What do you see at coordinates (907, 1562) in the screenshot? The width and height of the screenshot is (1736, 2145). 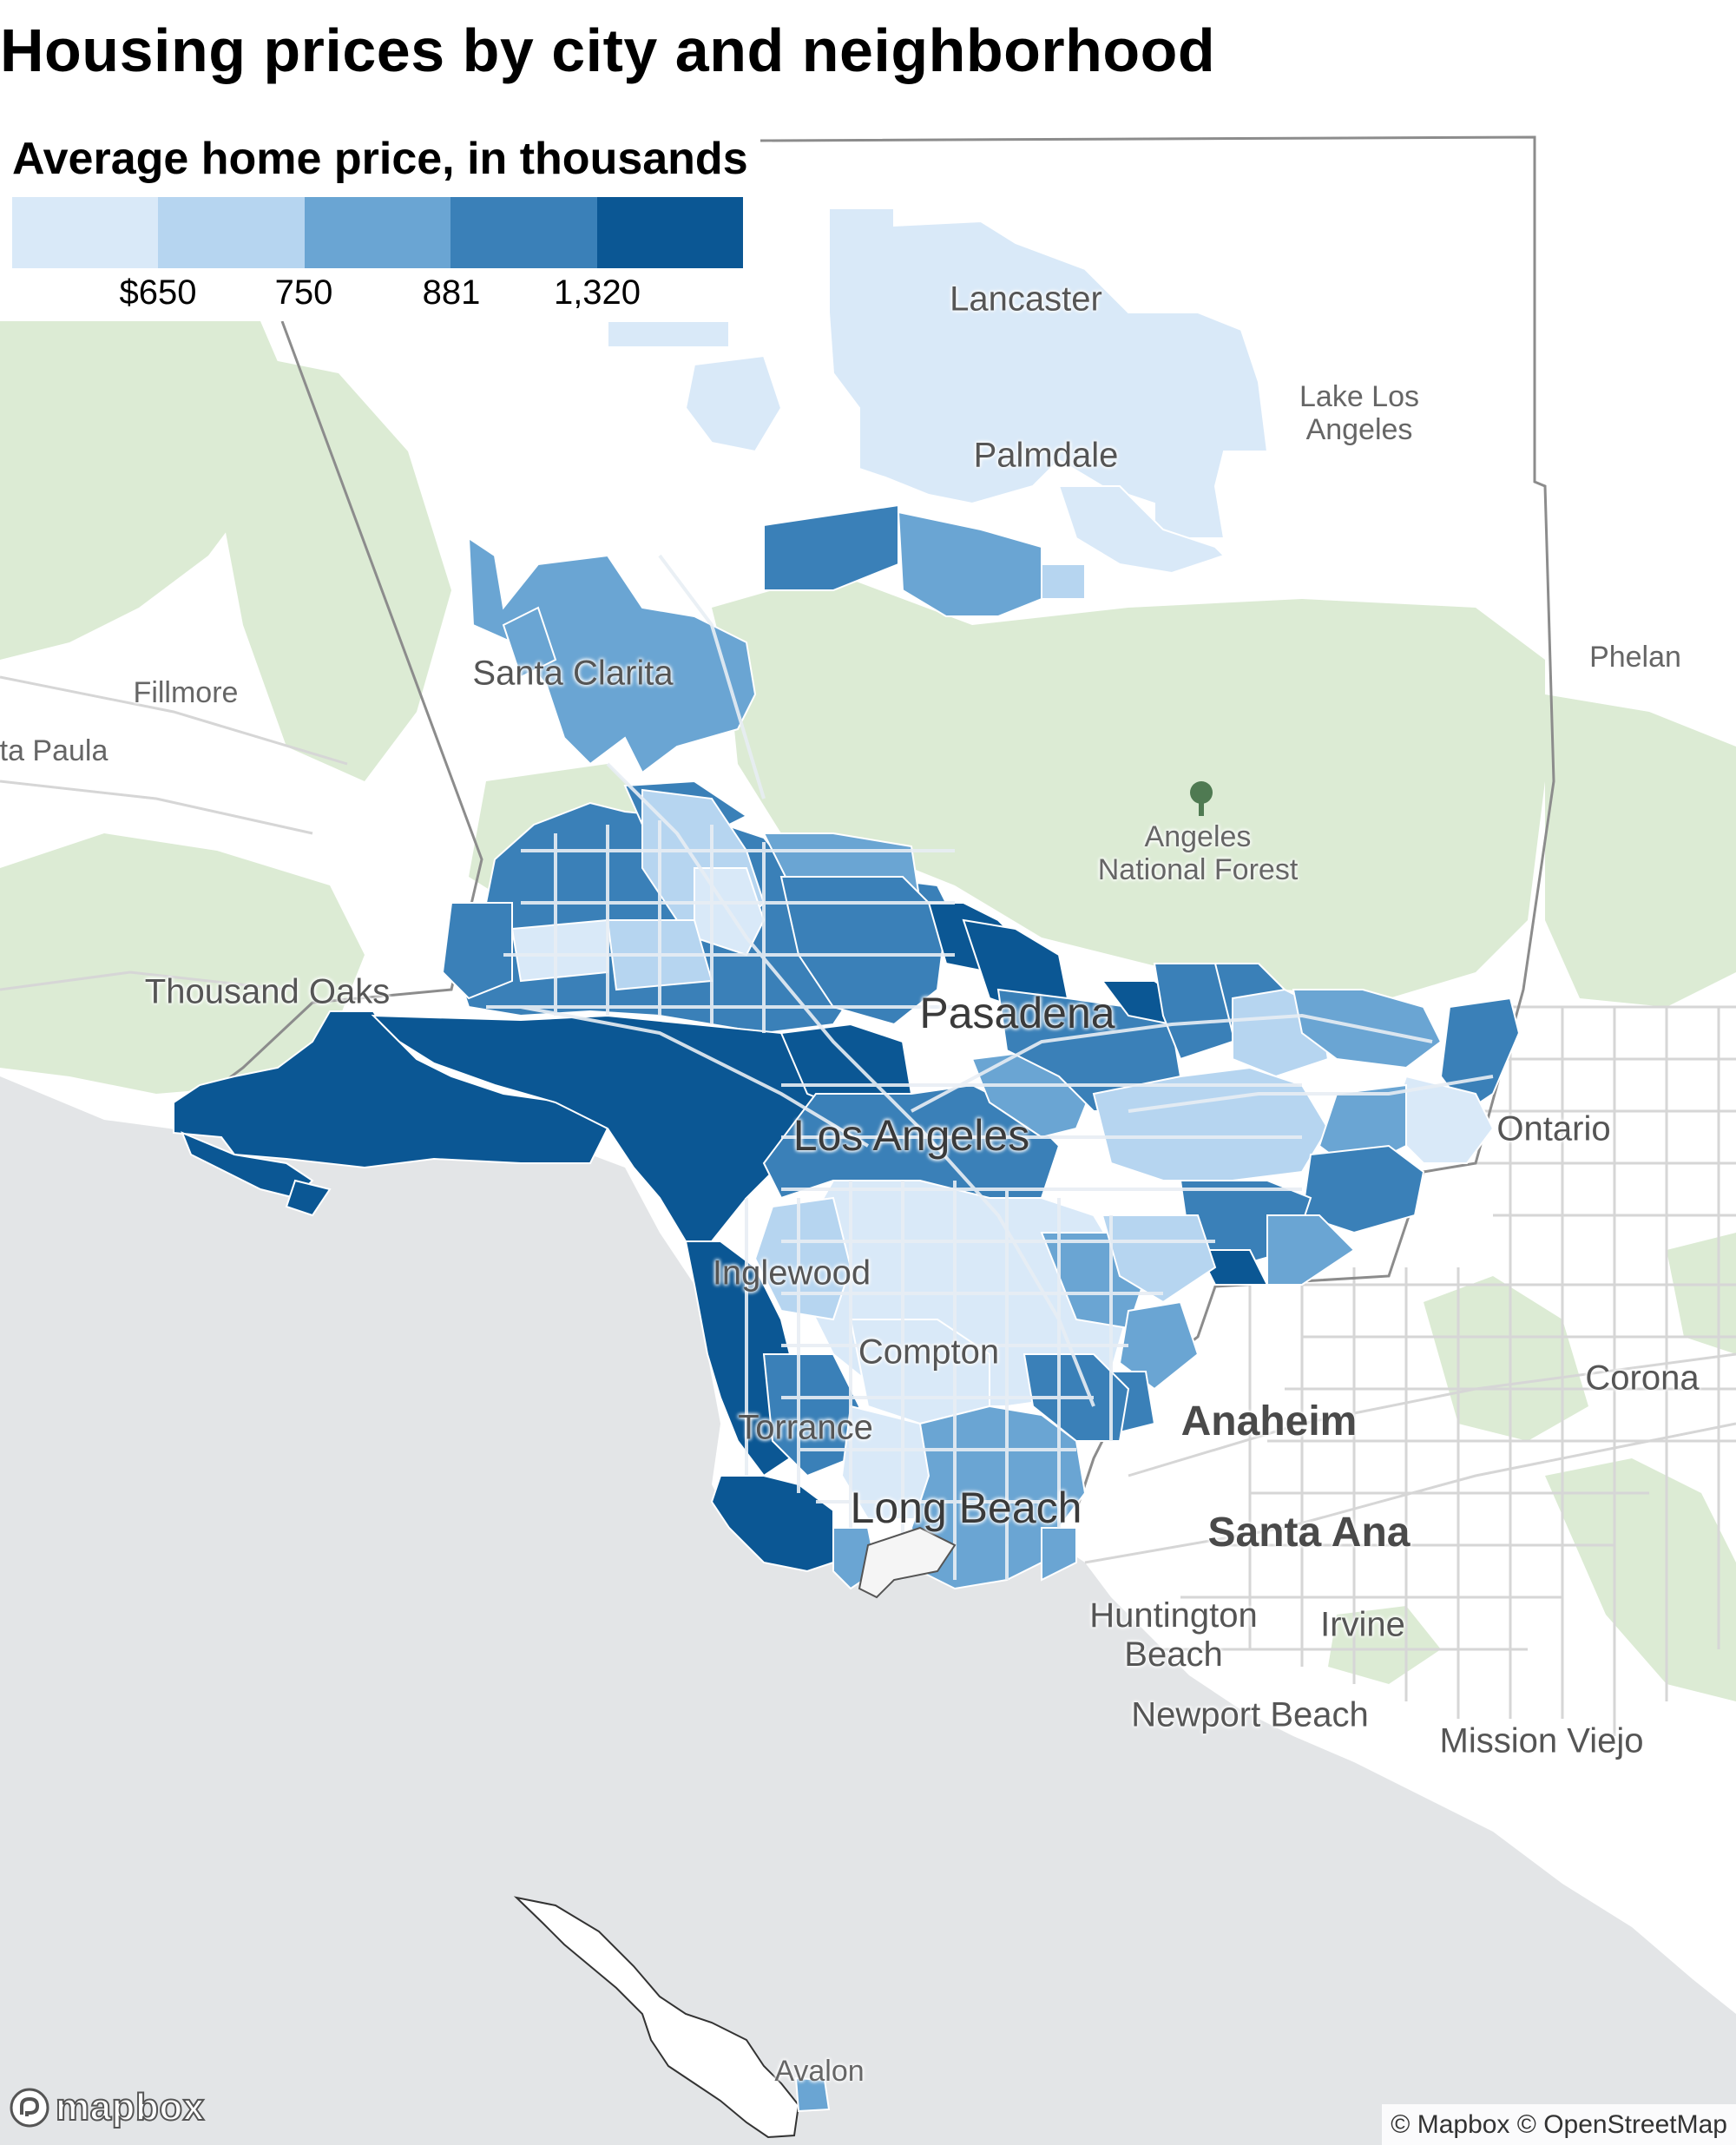 I see `harbor` at bounding box center [907, 1562].